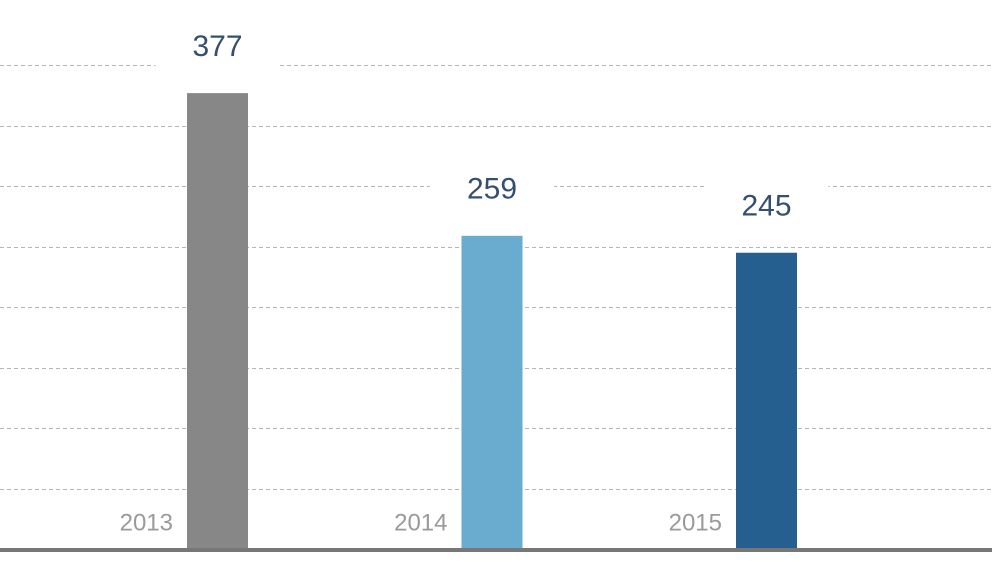 This screenshot has height=575, width=992. I want to click on x-tick-label: 2014, so click(420, 522).